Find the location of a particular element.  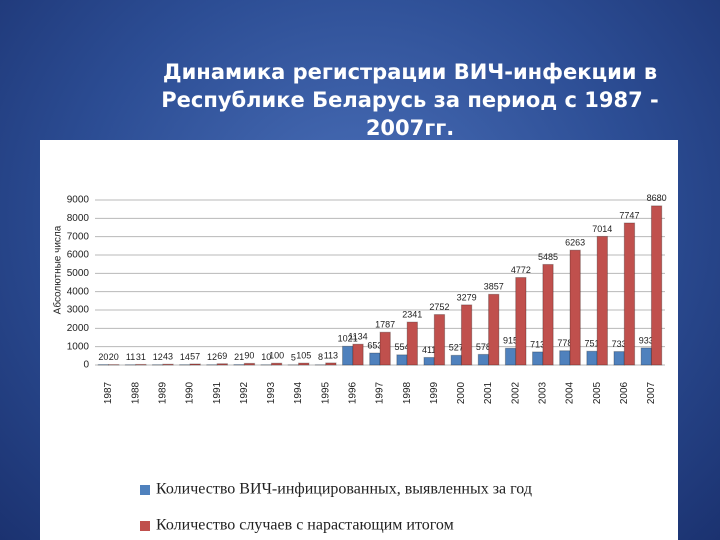

x-tick-label: 1994 is located at coordinates (298, 392).